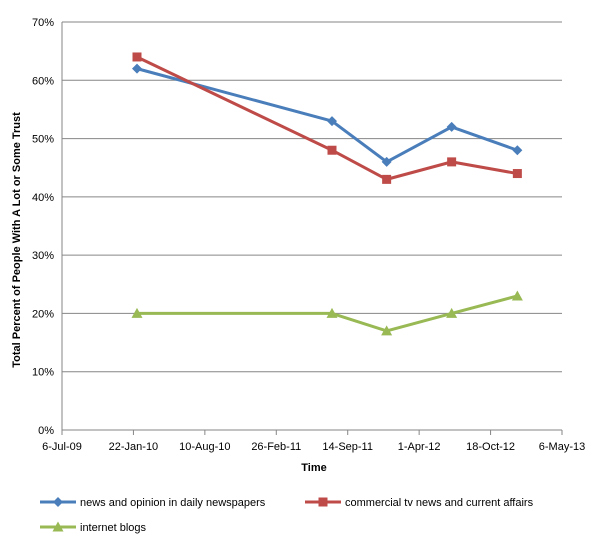  I want to click on legend-label: internet blogs, so click(113, 528).